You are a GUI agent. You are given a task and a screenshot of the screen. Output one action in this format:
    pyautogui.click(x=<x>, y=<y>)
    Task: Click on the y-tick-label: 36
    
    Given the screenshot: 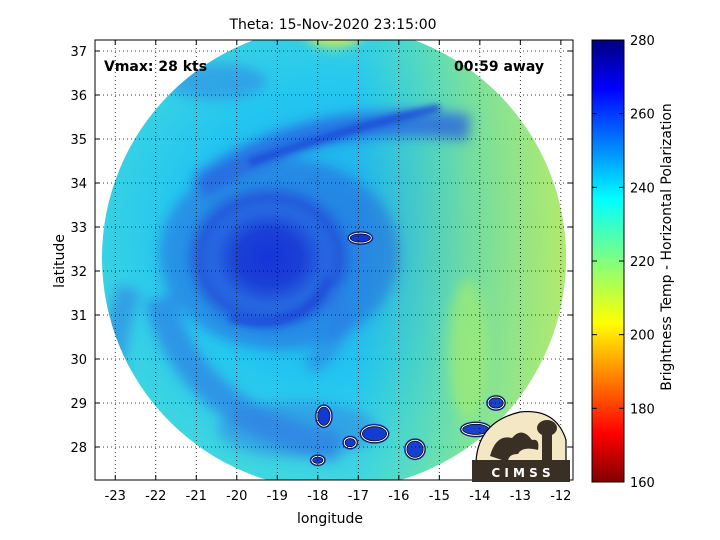 What is the action you would take?
    pyautogui.click(x=78, y=96)
    